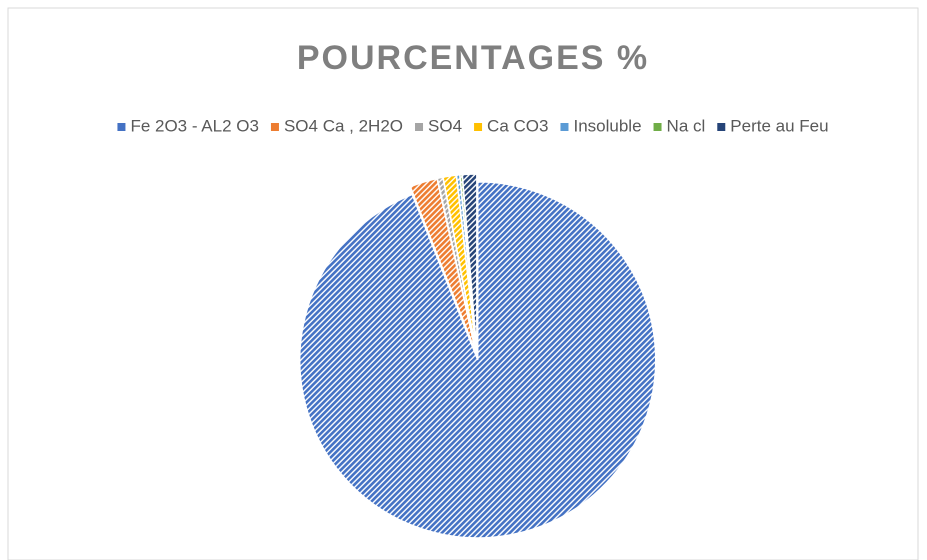  I want to click on chart-title: POURCENTAGES %, so click(473, 58).